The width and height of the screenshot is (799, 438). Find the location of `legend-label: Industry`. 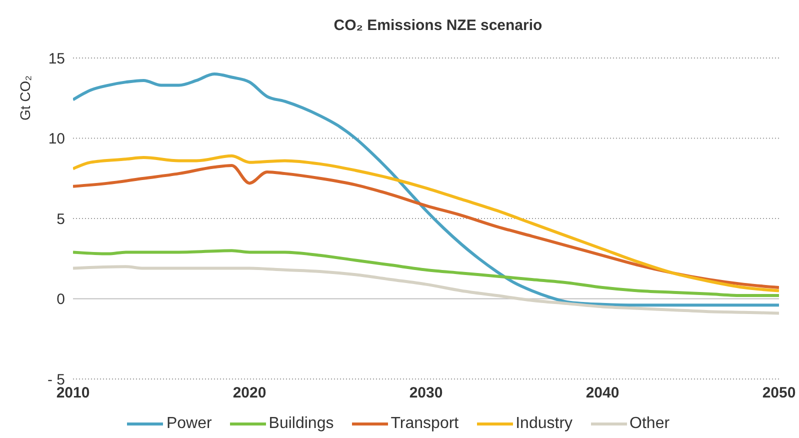

legend-label: Industry is located at coordinates (543, 424).